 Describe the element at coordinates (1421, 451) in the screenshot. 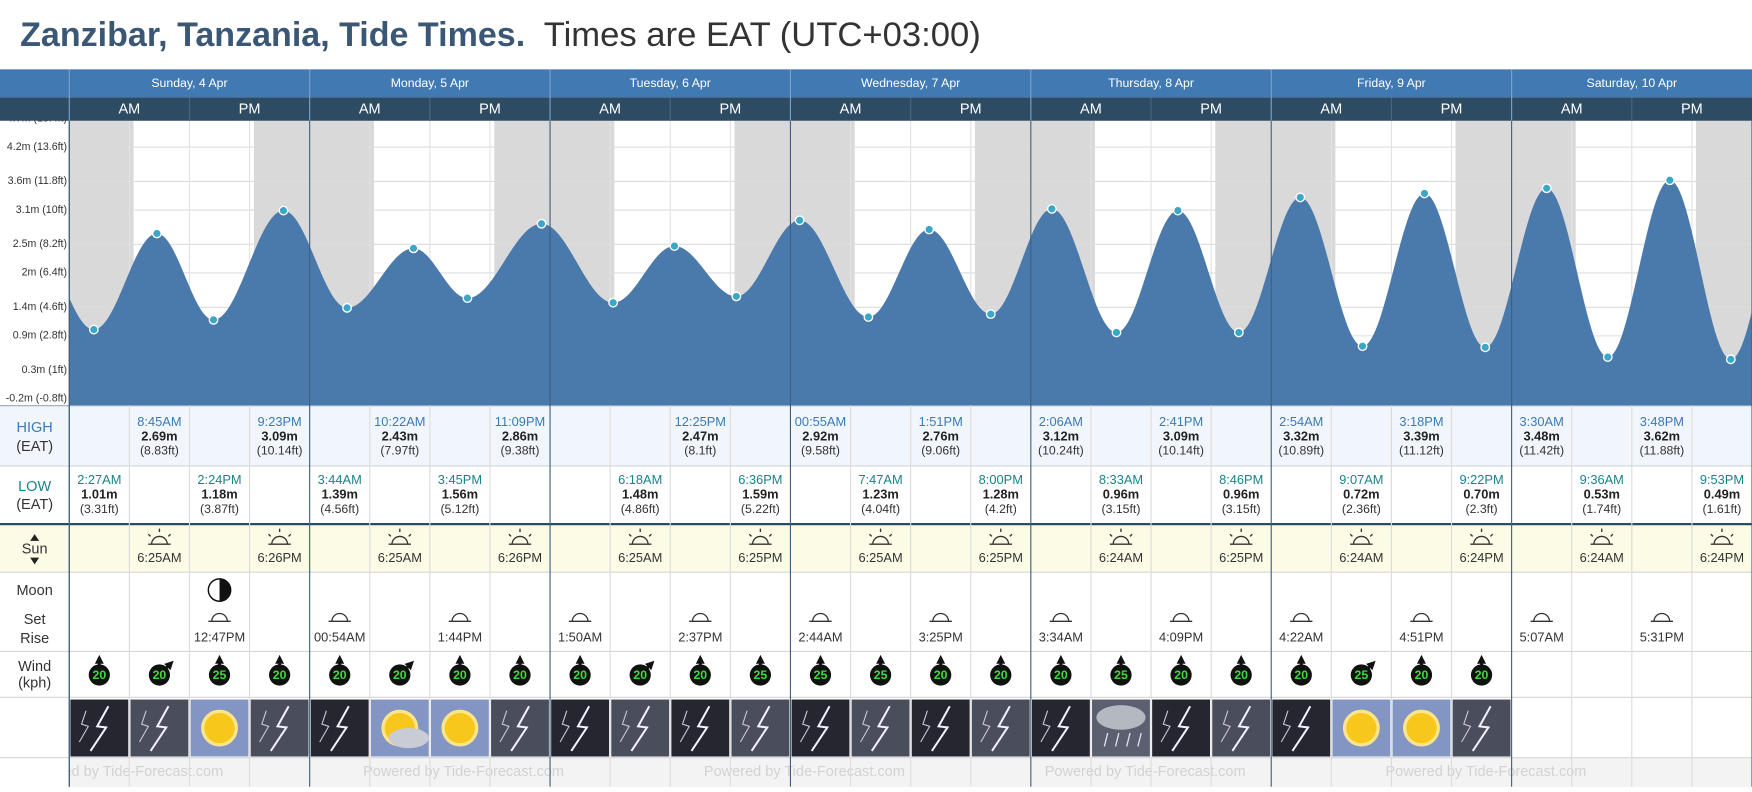

I see `high-feet: (11.12ft)` at that location.